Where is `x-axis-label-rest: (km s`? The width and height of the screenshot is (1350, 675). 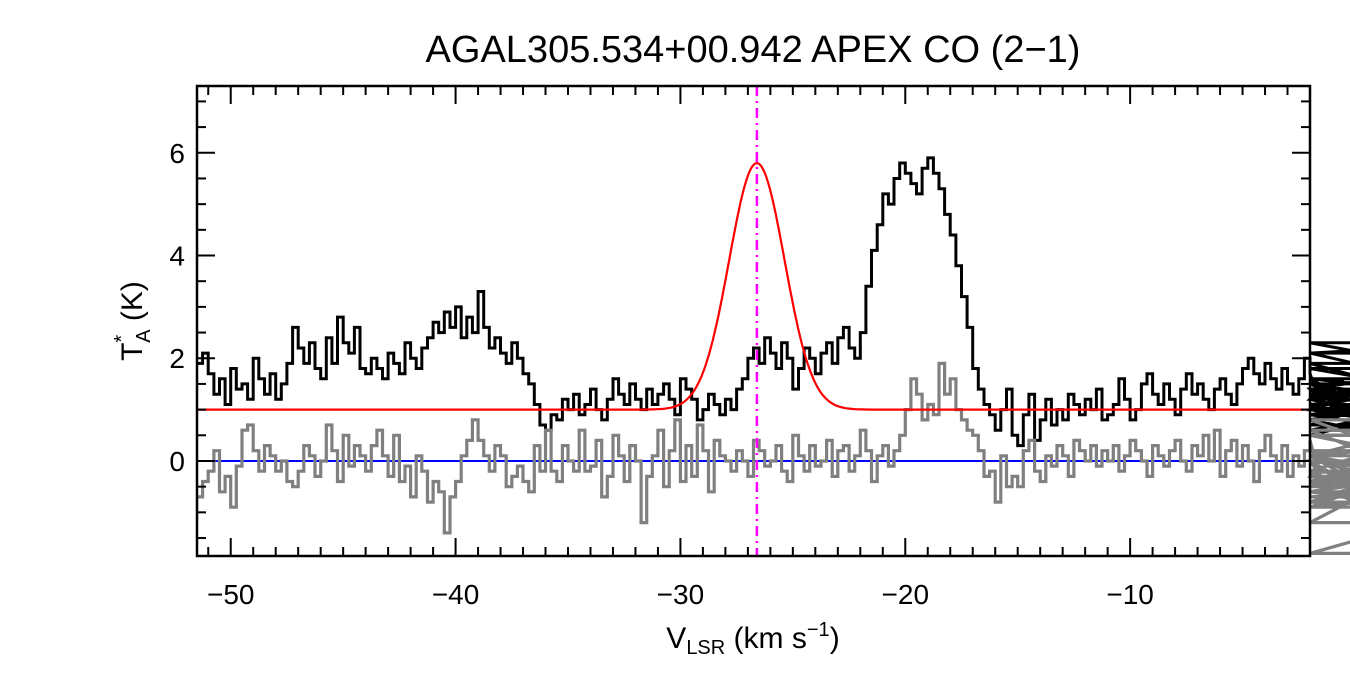 x-axis-label-rest: (km s is located at coordinates (766, 638).